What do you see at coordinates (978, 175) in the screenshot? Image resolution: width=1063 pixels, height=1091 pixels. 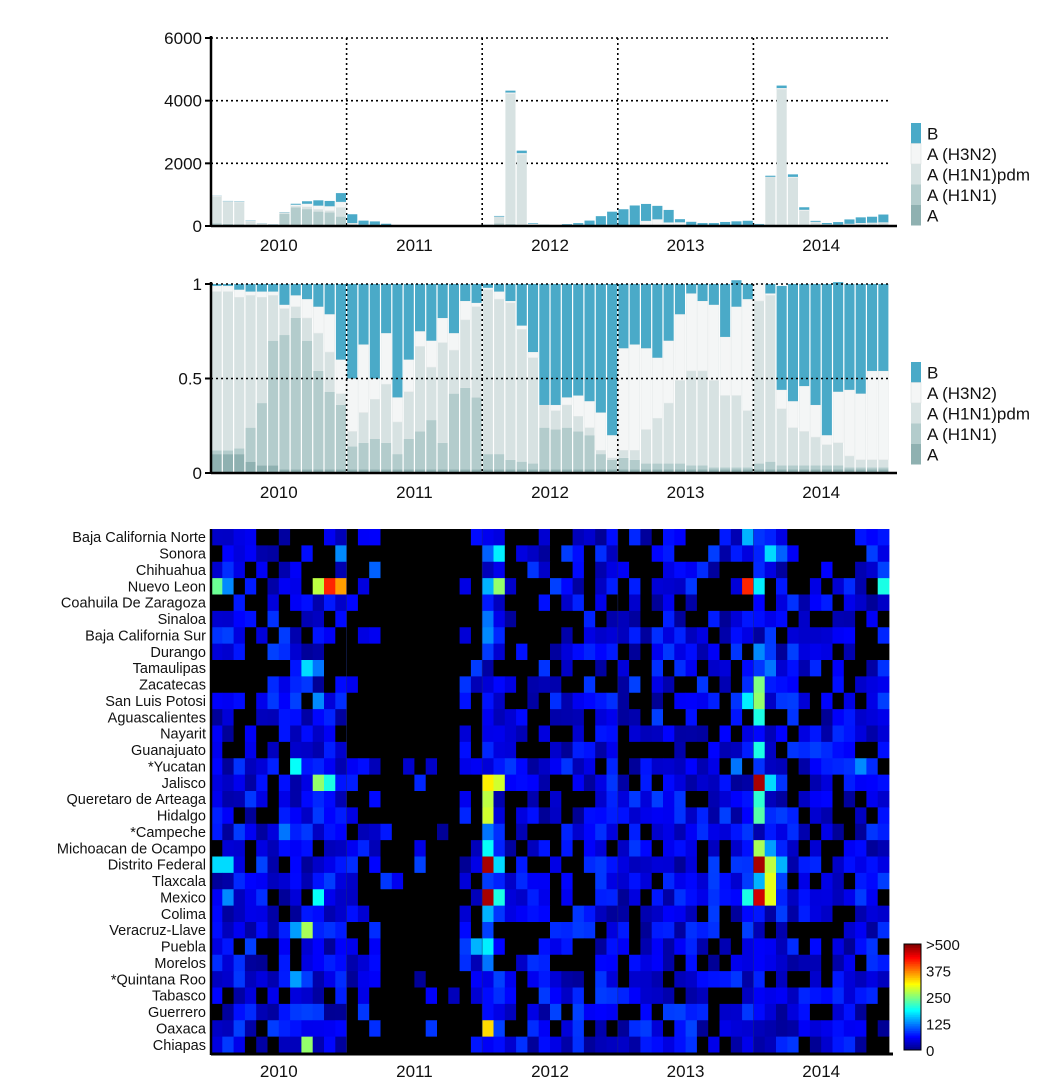 I see `p1-legend-label: A (H1N1)pdm` at bounding box center [978, 175].